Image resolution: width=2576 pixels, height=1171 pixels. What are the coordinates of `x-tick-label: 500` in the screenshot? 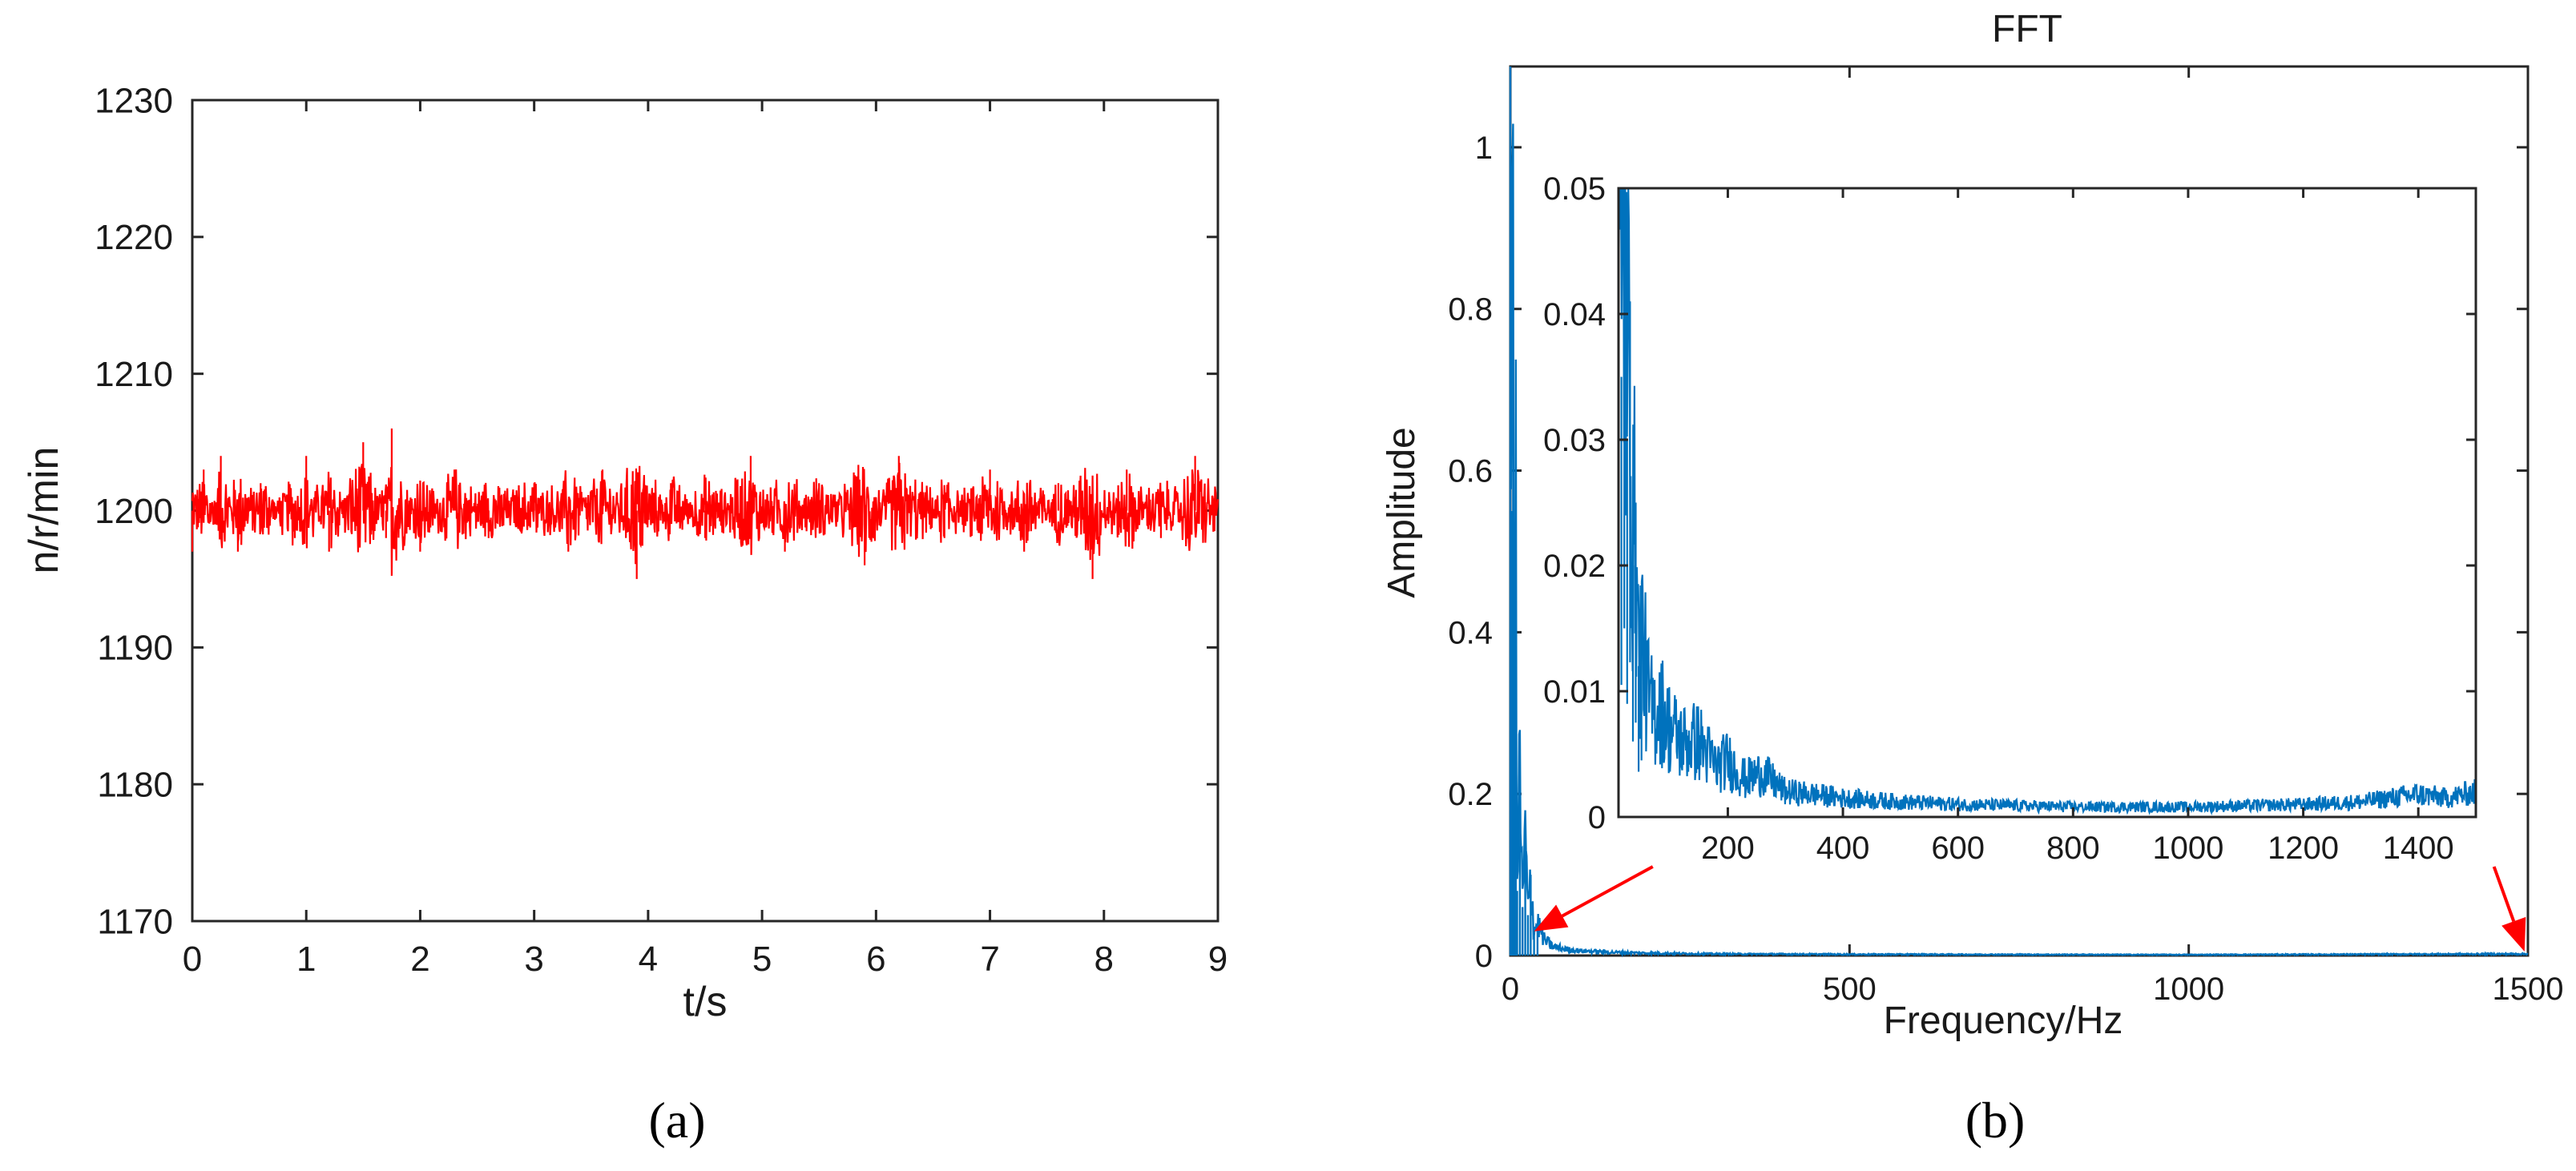 It's located at (1850, 989).